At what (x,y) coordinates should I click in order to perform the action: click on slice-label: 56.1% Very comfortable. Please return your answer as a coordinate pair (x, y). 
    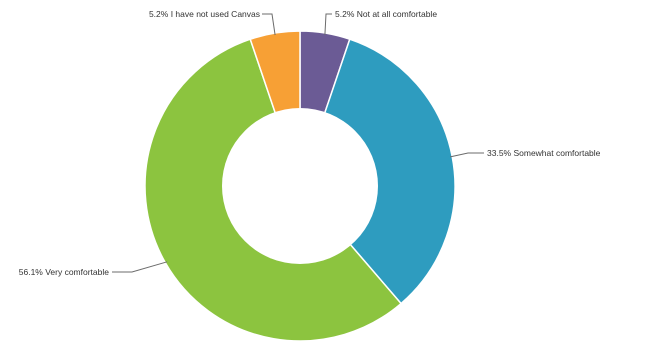
    Looking at the image, I should click on (64, 272).